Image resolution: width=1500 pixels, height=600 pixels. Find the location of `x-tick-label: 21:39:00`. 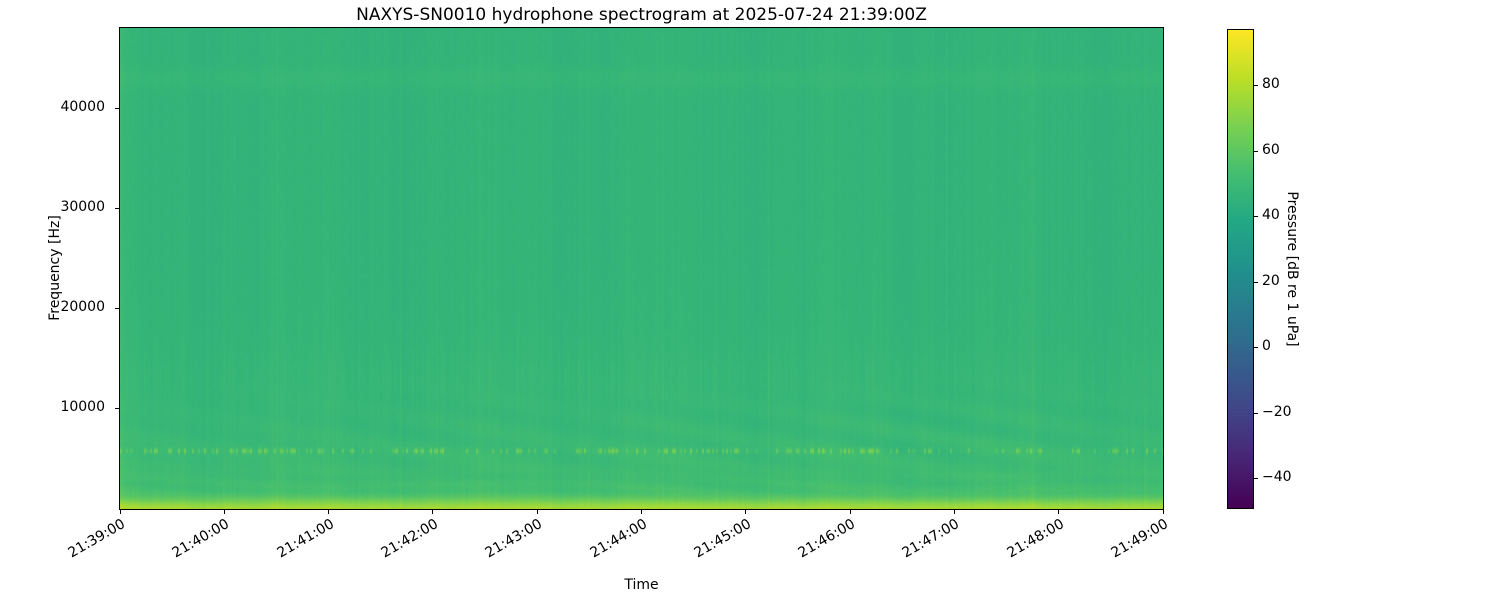

x-tick-label: 21:39:00 is located at coordinates (96, 539).